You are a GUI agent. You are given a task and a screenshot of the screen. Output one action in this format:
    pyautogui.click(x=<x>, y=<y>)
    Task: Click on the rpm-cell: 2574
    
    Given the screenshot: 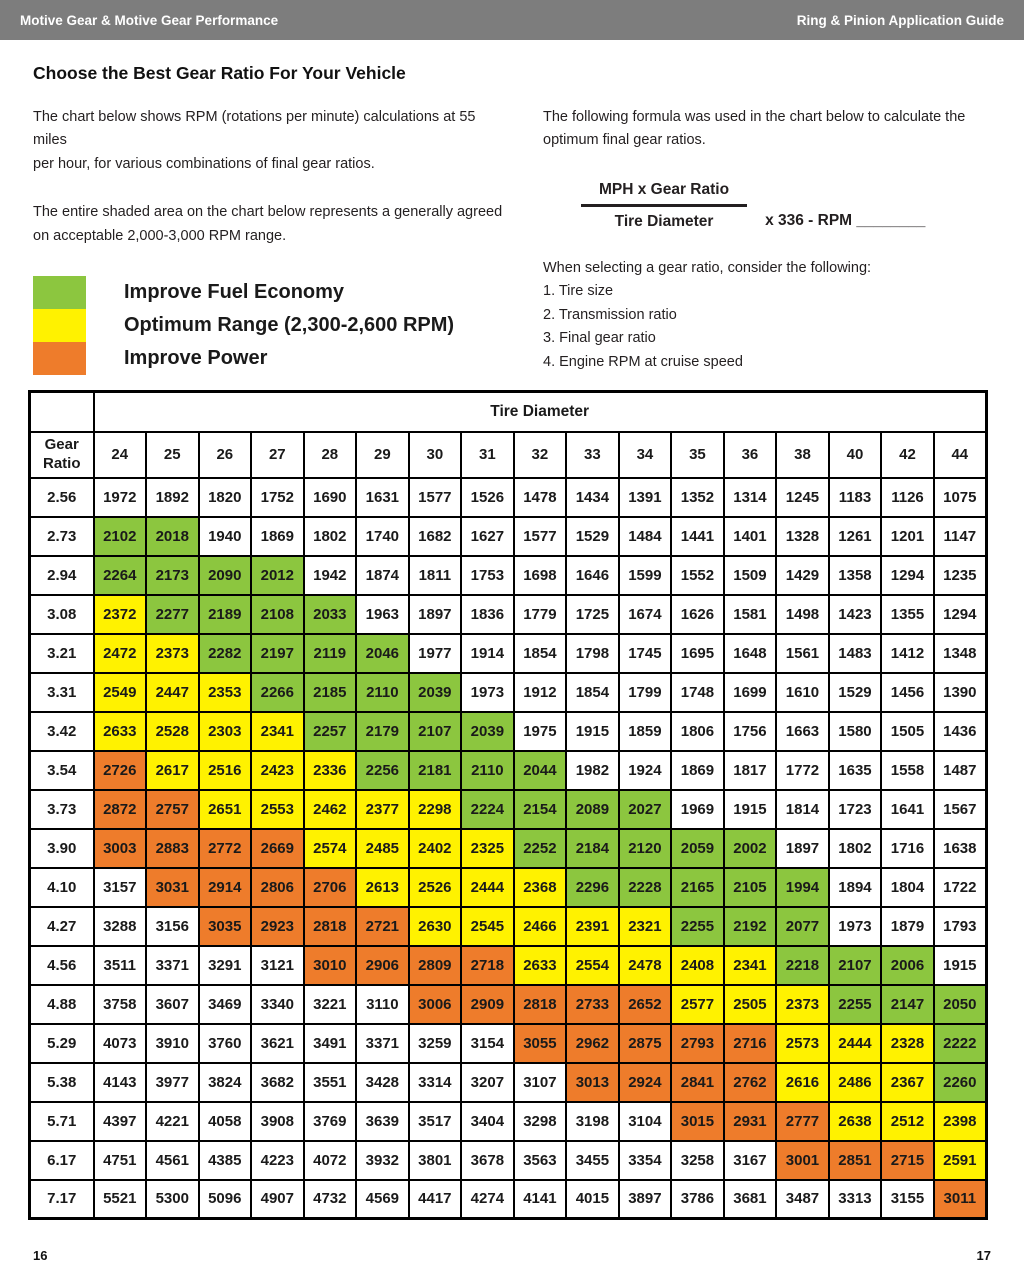 What is the action you would take?
    pyautogui.click(x=330, y=848)
    